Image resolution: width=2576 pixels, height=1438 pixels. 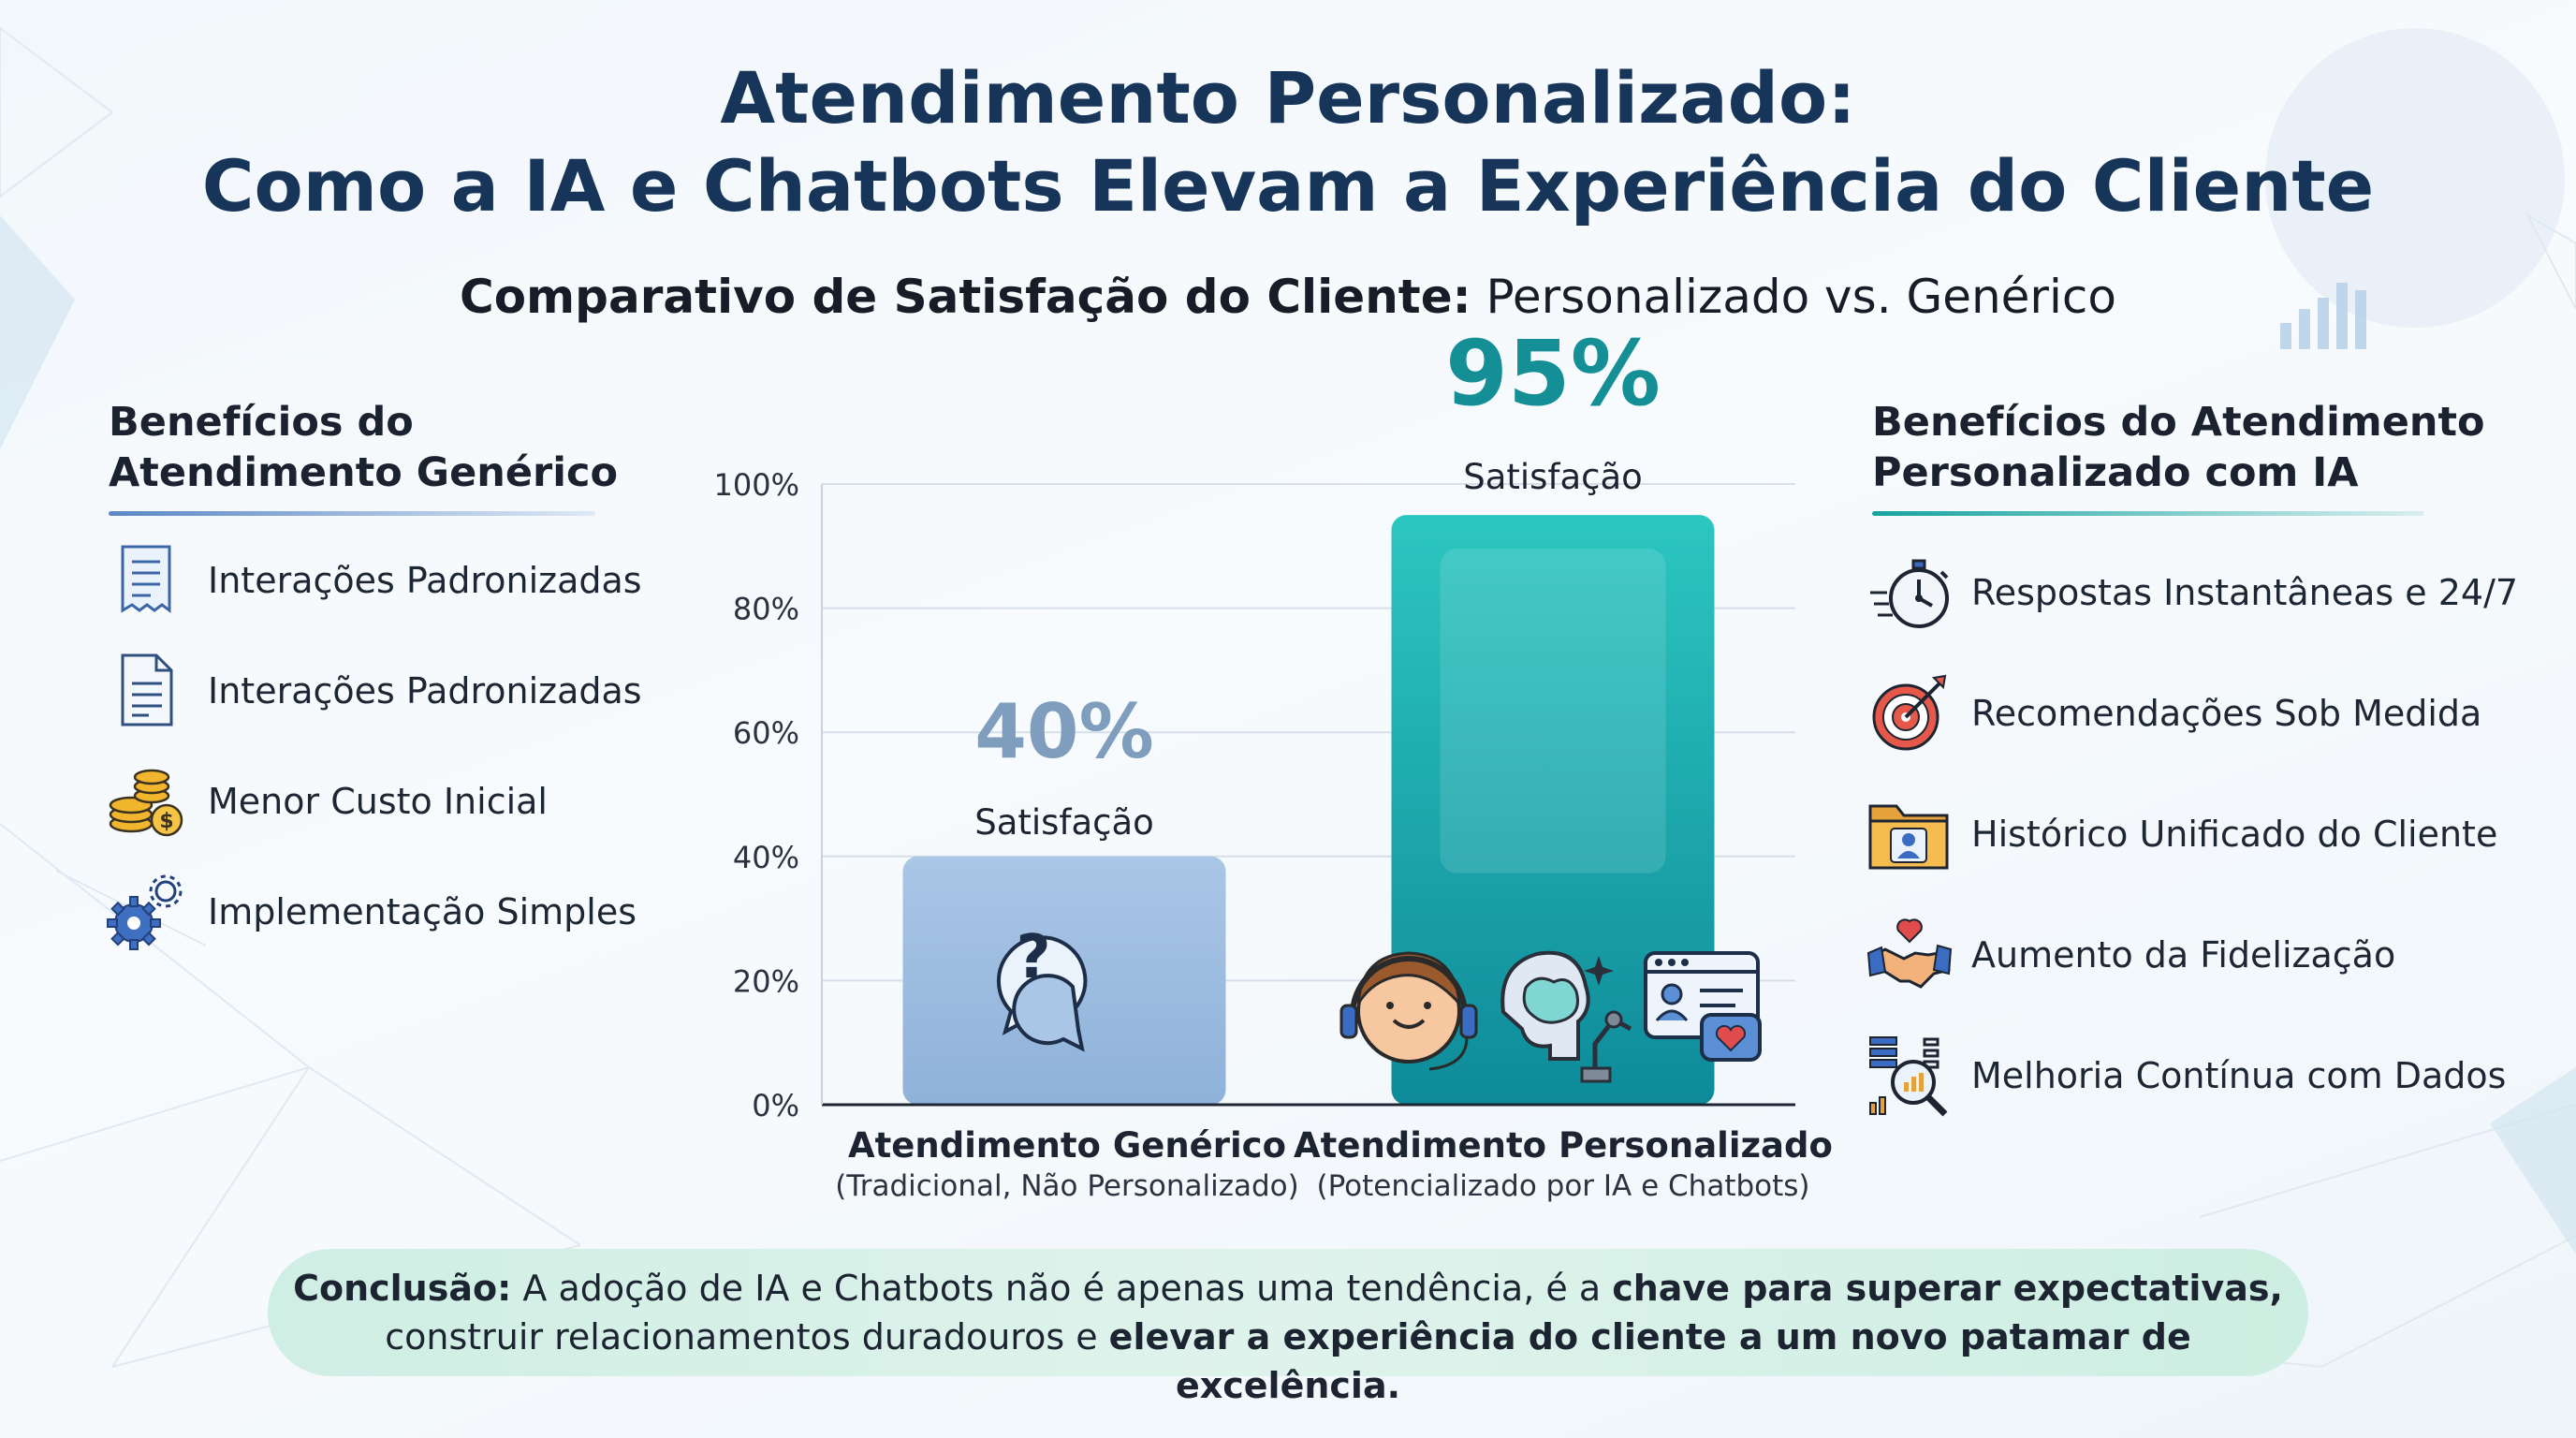 I want to click on right-list-item-label: Histórico Unificado do Cliente, so click(x=2234, y=834).